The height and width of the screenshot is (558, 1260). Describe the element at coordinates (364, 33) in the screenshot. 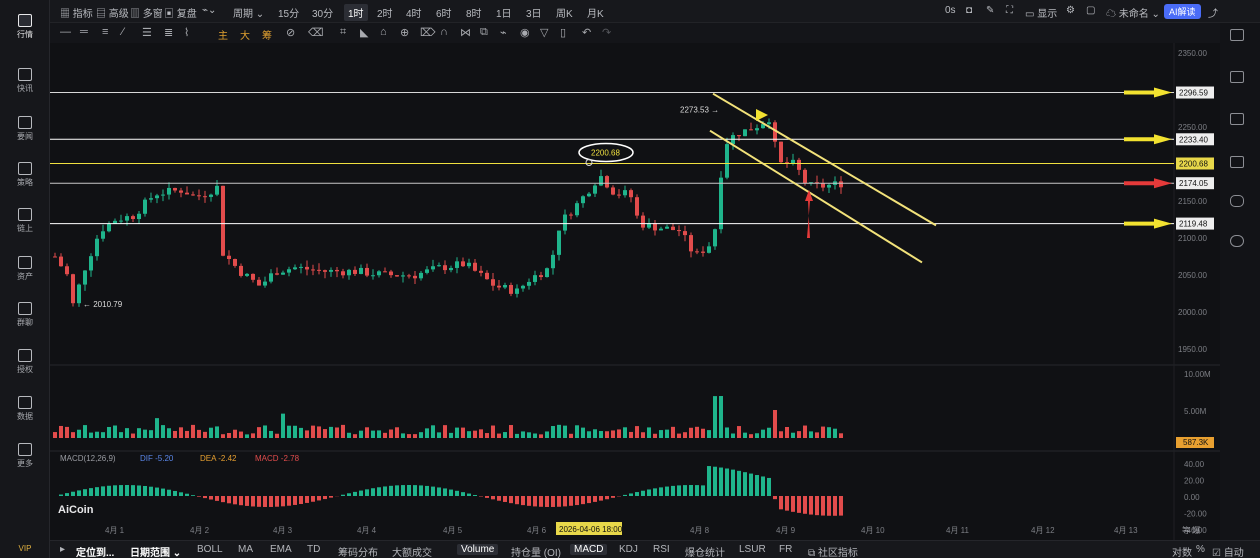

I see `ruler-tool-icon: ◣` at that location.